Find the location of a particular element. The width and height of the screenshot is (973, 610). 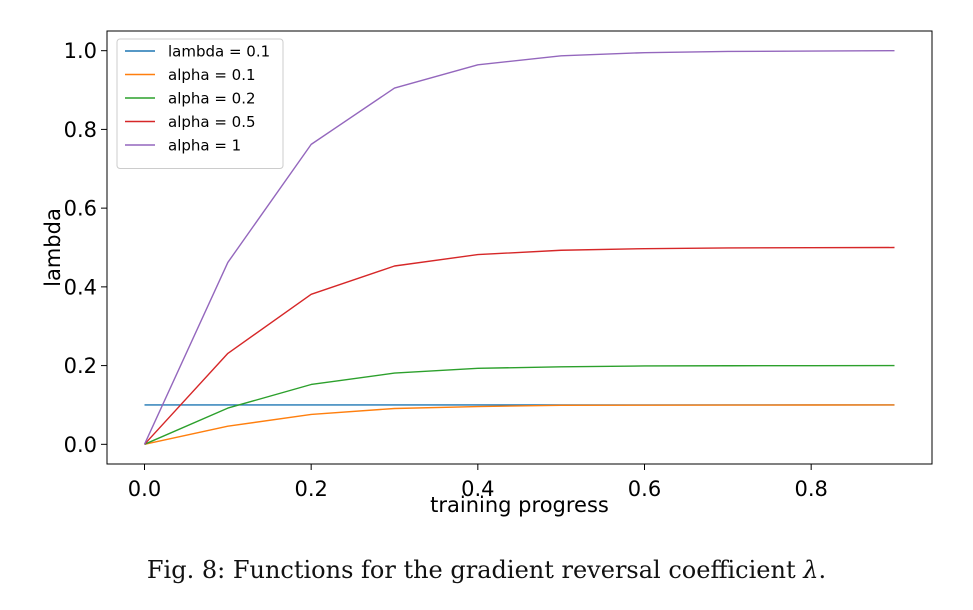

x-tick-label: 0.6 is located at coordinates (644, 489).